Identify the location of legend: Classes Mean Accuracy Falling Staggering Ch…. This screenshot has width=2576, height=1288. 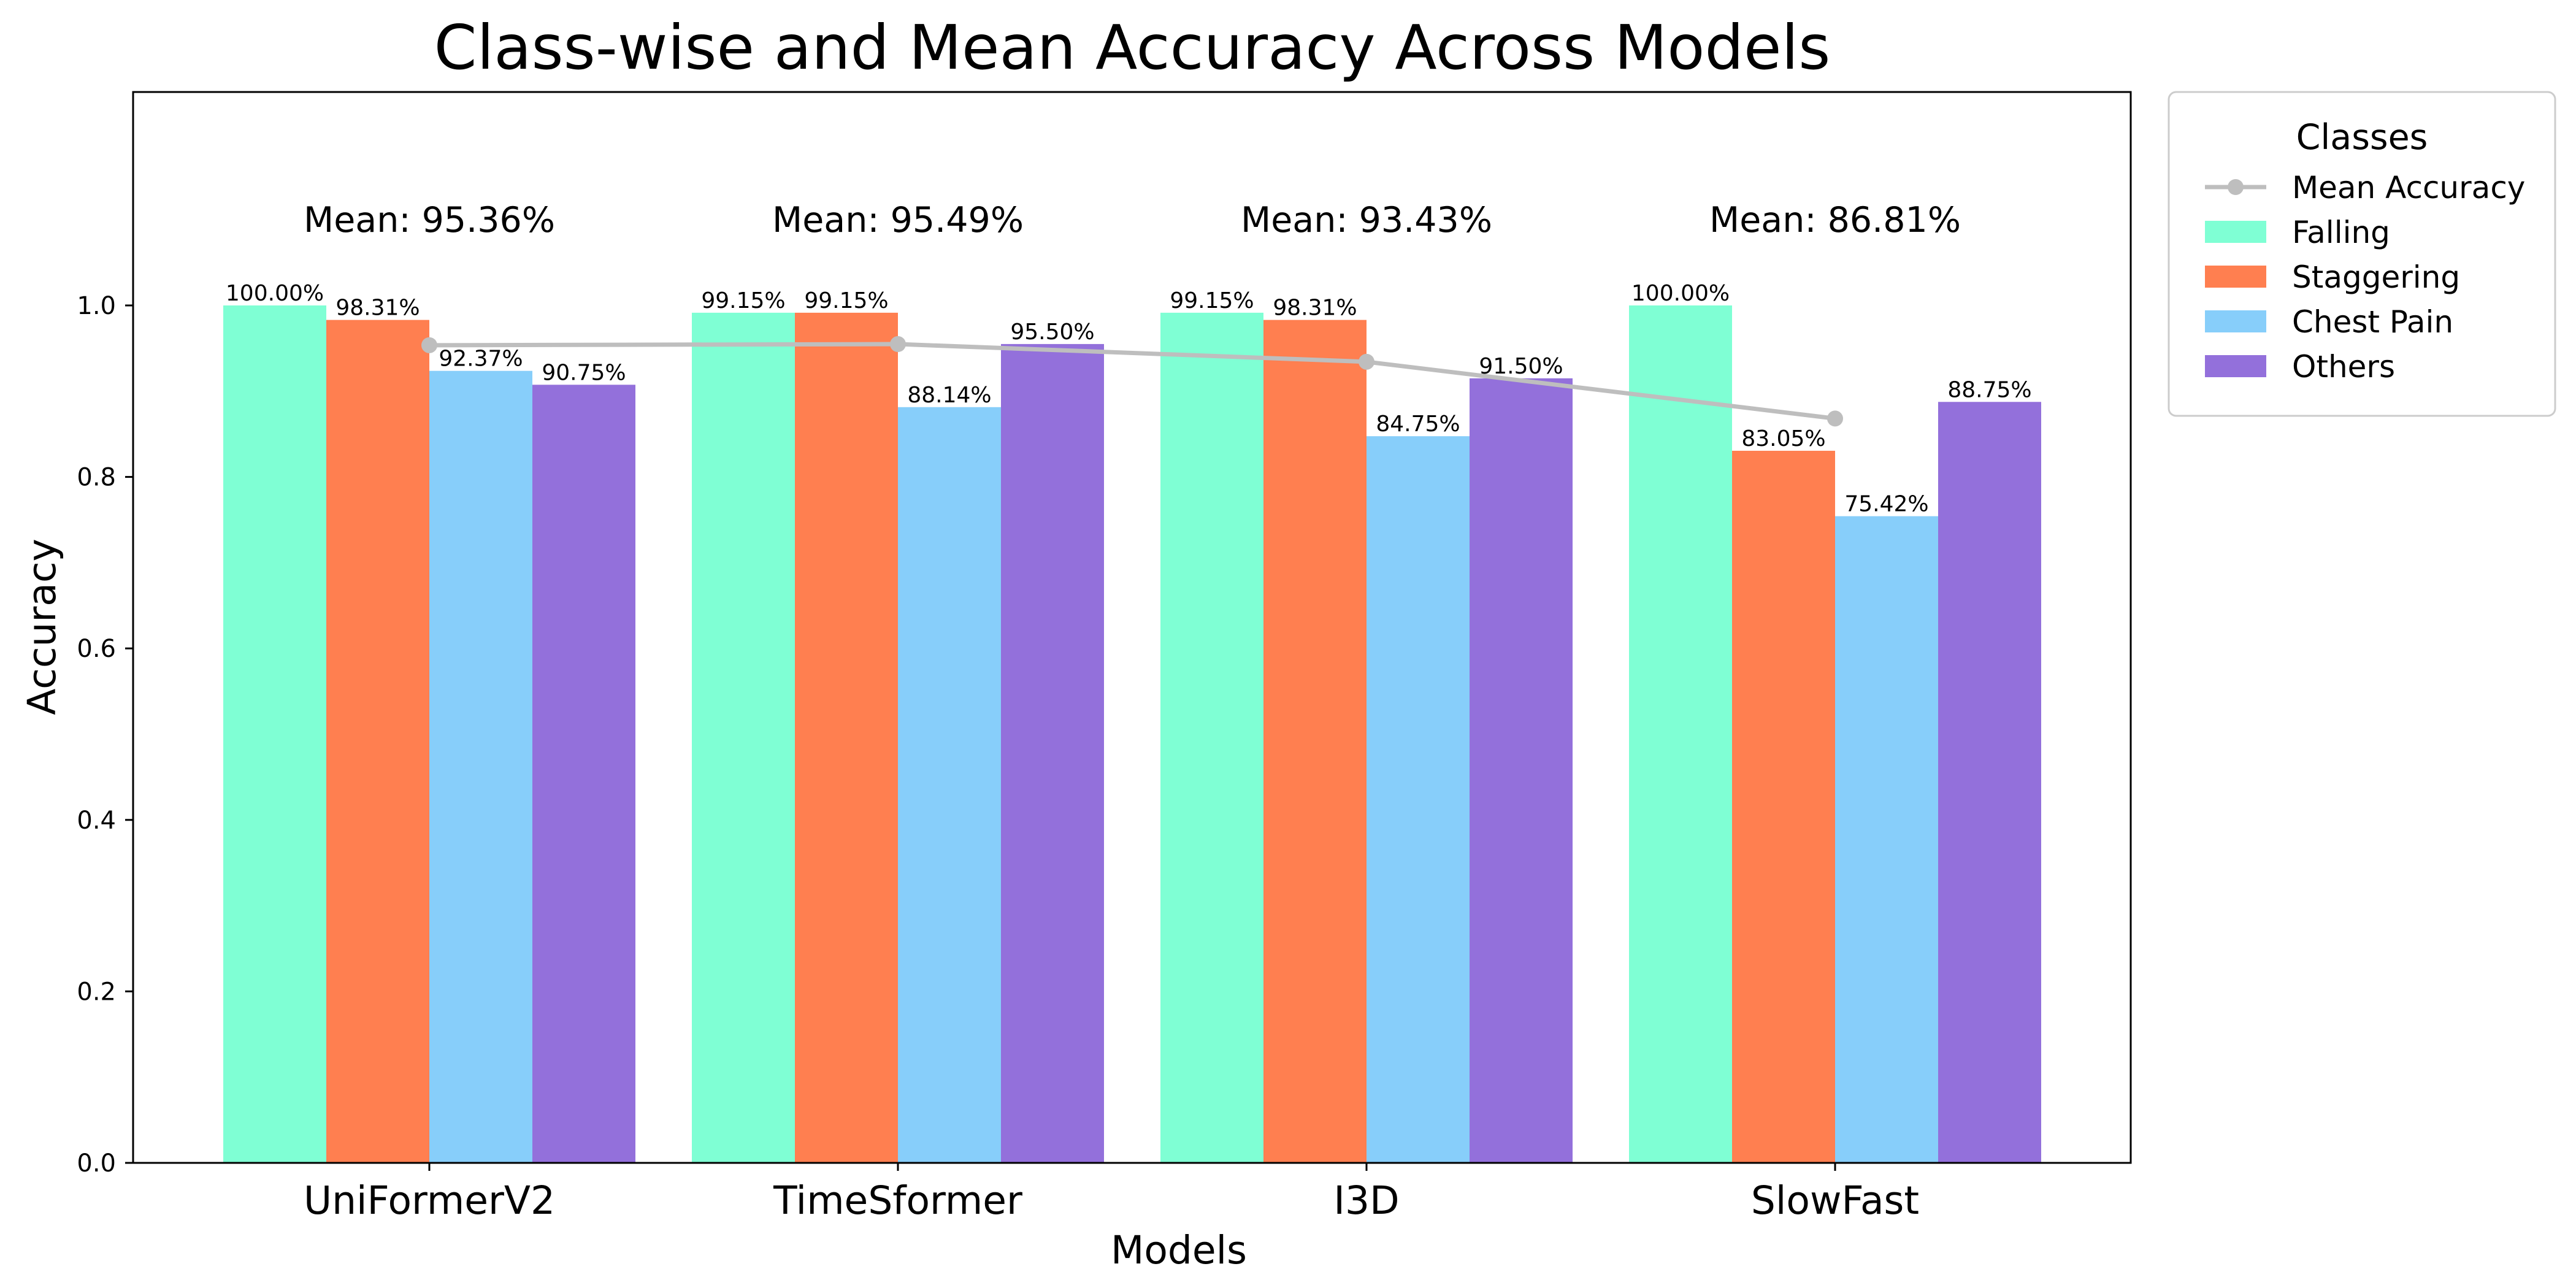
(2362, 254).